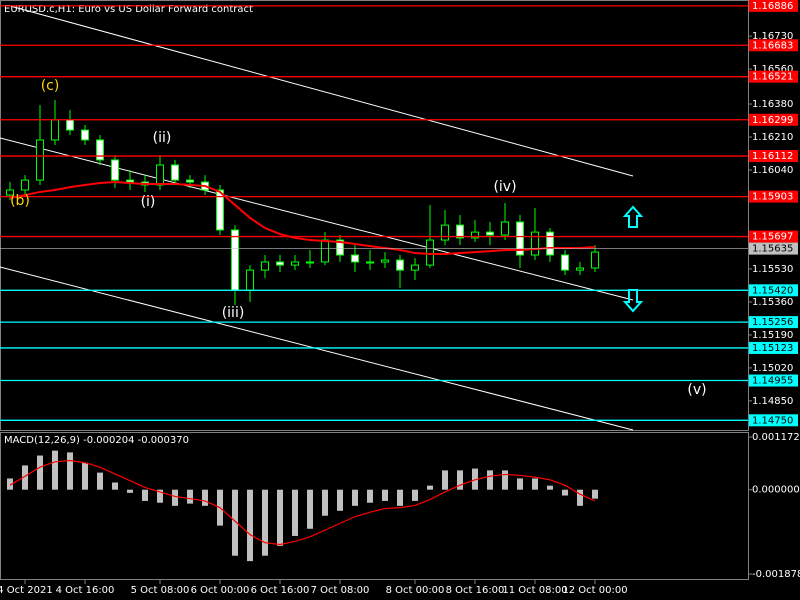 The width and height of the screenshot is (800, 600). Describe the element at coordinates (772, 348) in the screenshot. I see `level-label: 1.15123` at that location.